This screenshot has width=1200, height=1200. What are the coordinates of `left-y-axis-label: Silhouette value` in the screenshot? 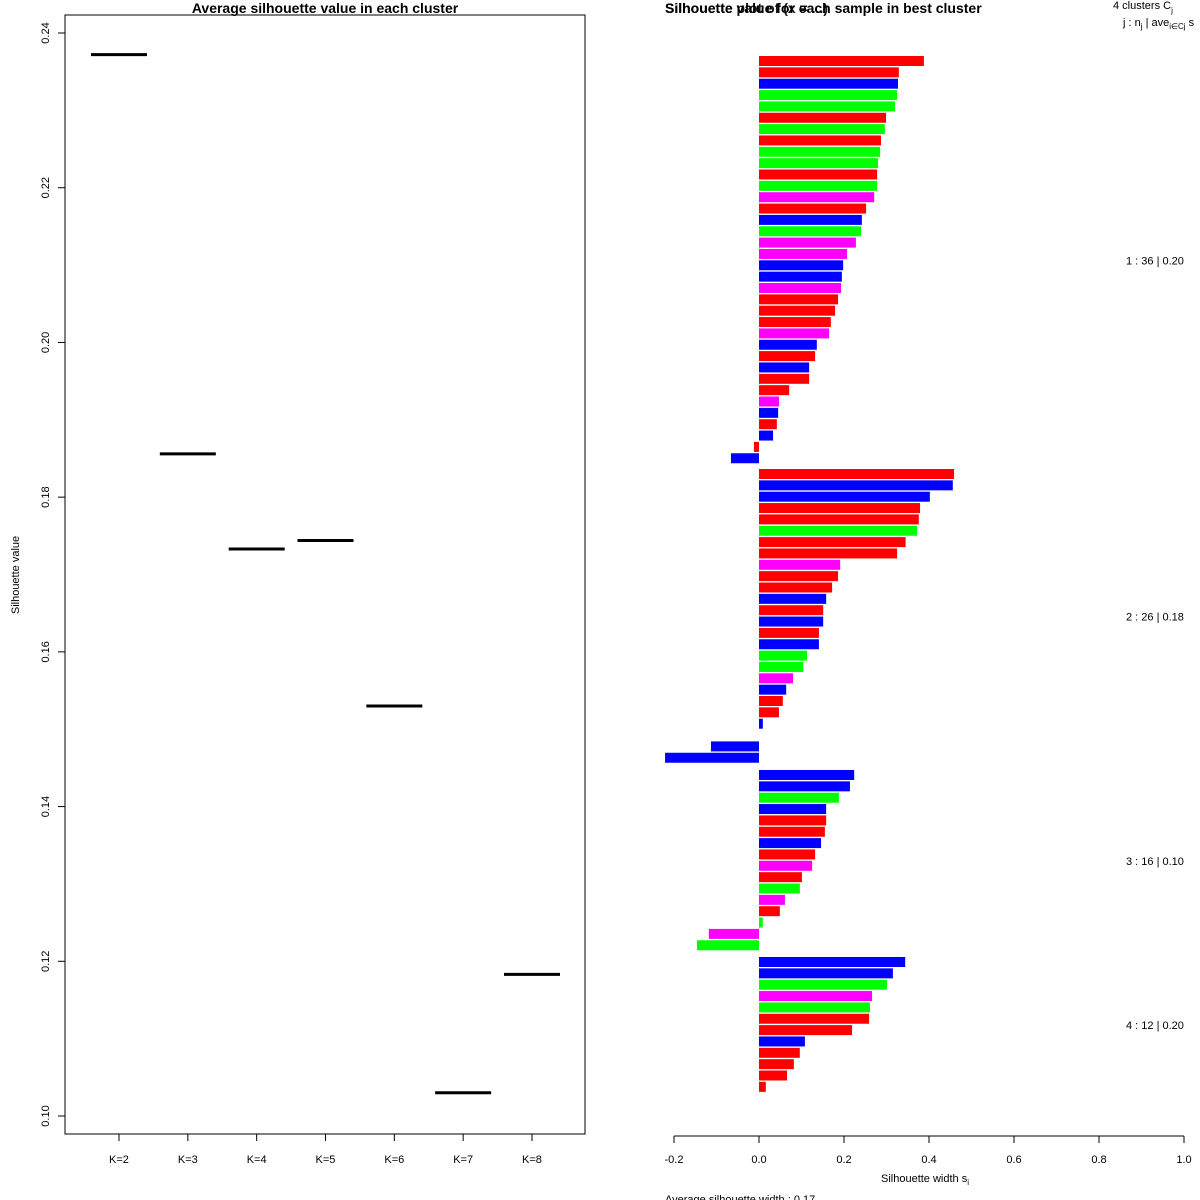 It's located at (16, 575).